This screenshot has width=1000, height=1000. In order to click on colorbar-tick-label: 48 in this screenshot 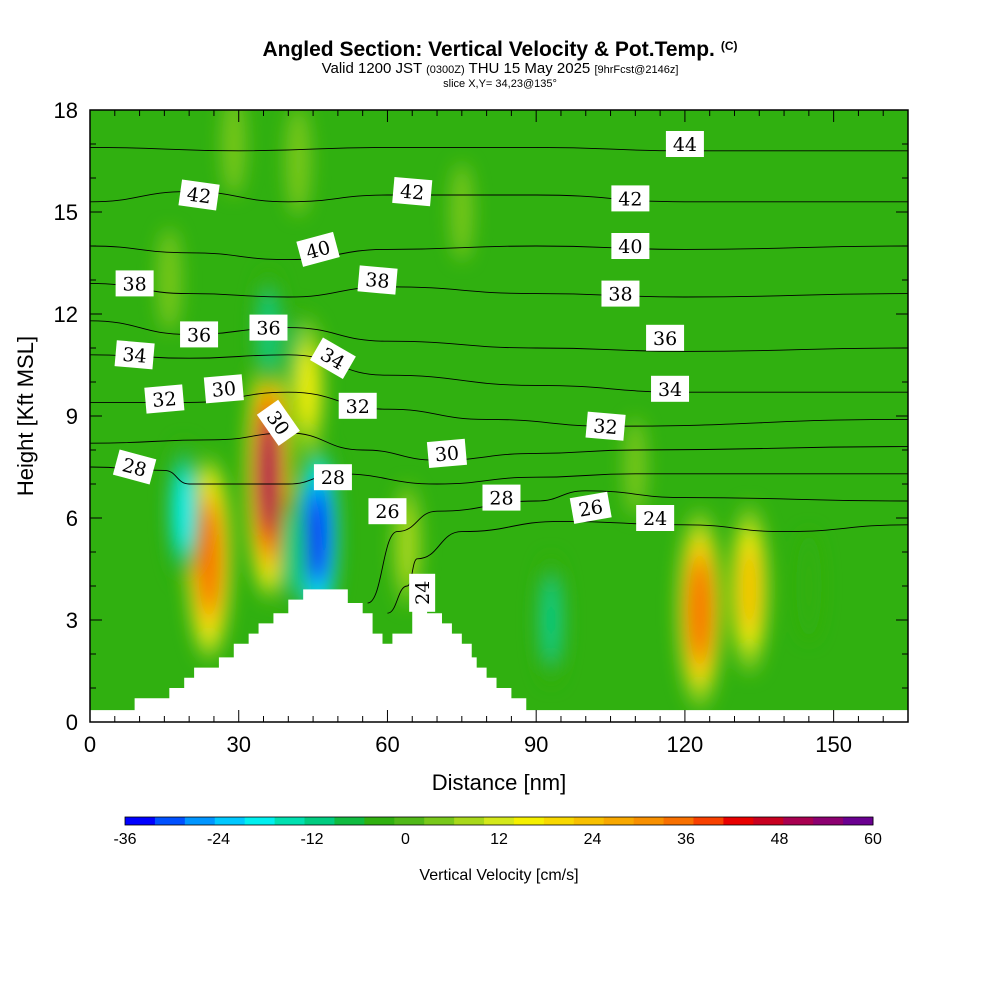, I will do `click(780, 839)`.